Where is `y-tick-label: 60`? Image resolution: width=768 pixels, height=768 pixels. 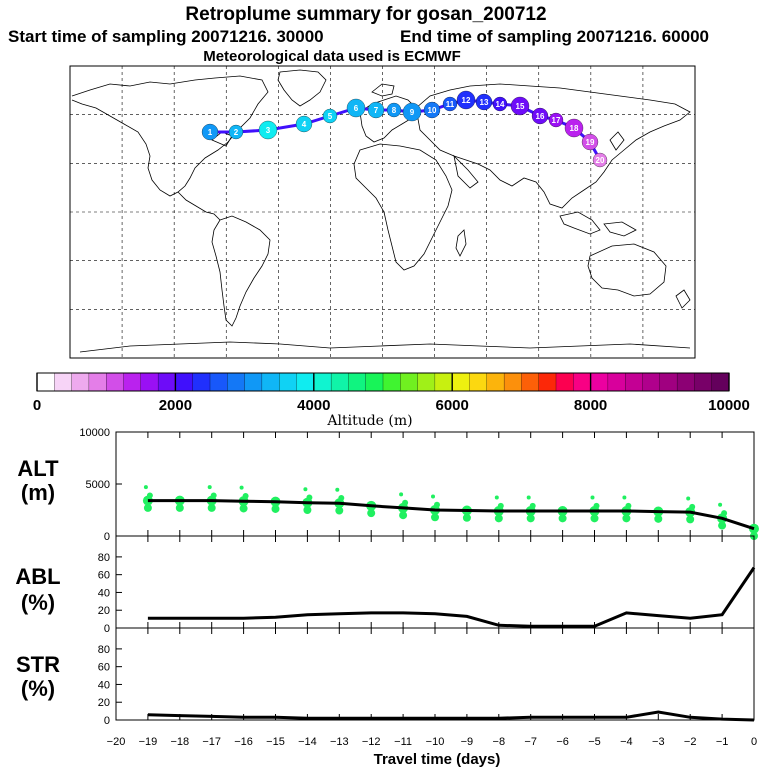 y-tick-label: 60 is located at coordinates (104, 576).